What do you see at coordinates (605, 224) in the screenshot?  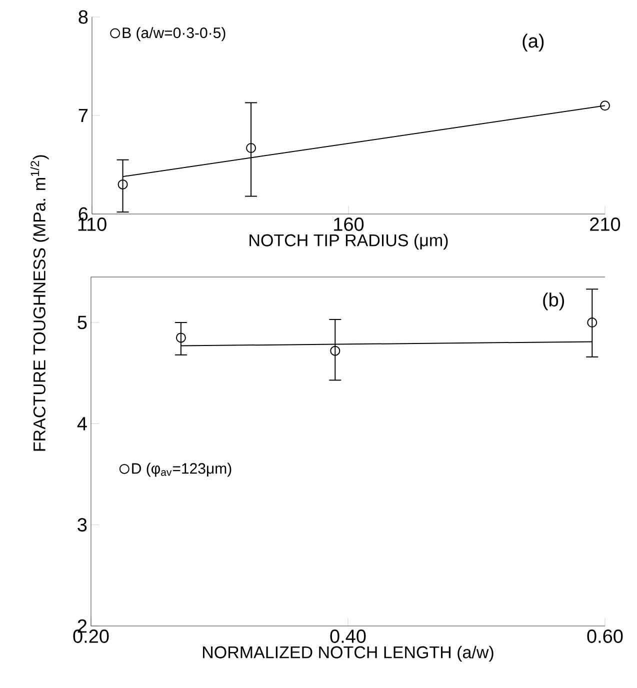 I see `x-tick-label: 210` at bounding box center [605, 224].